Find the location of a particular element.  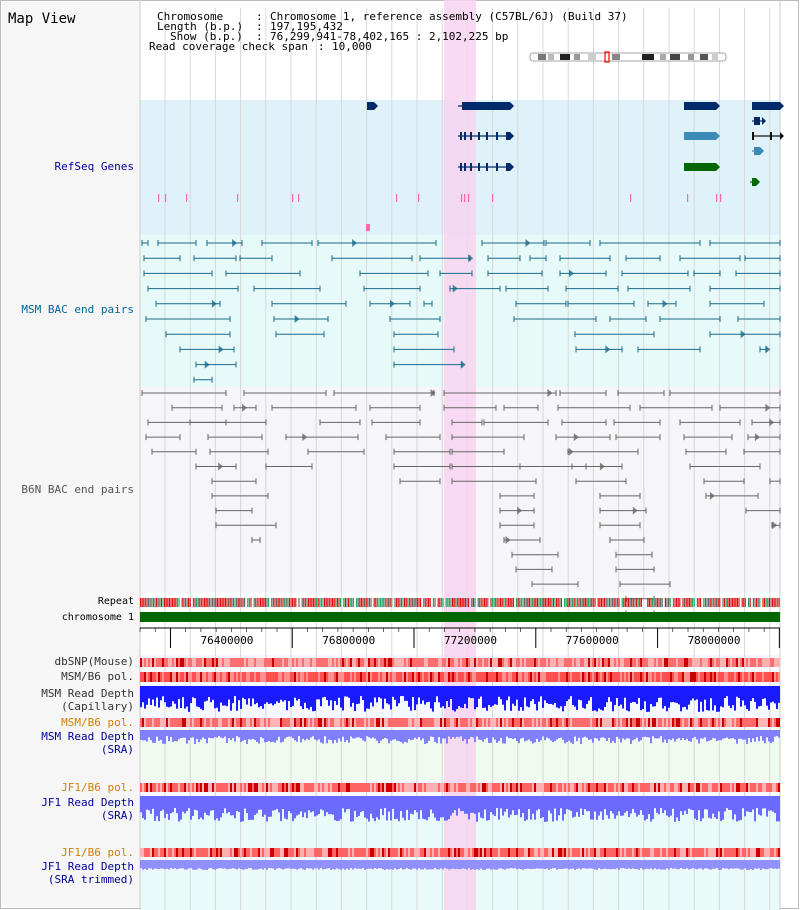

track-label-refseq: RefSeq Genes is located at coordinates (94, 166).